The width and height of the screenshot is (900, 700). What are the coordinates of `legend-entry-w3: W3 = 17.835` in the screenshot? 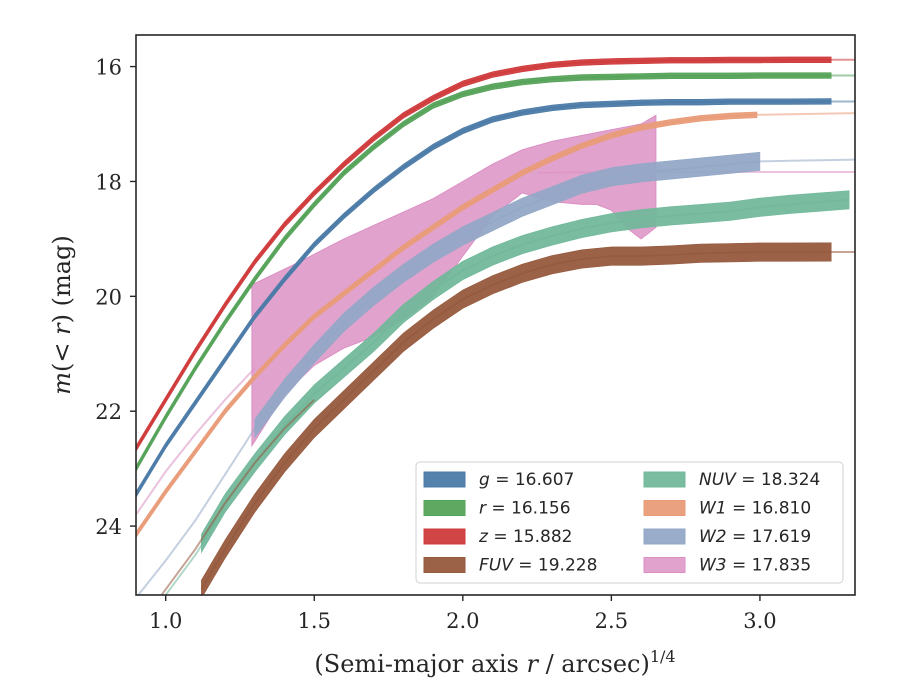 It's located at (727, 566).